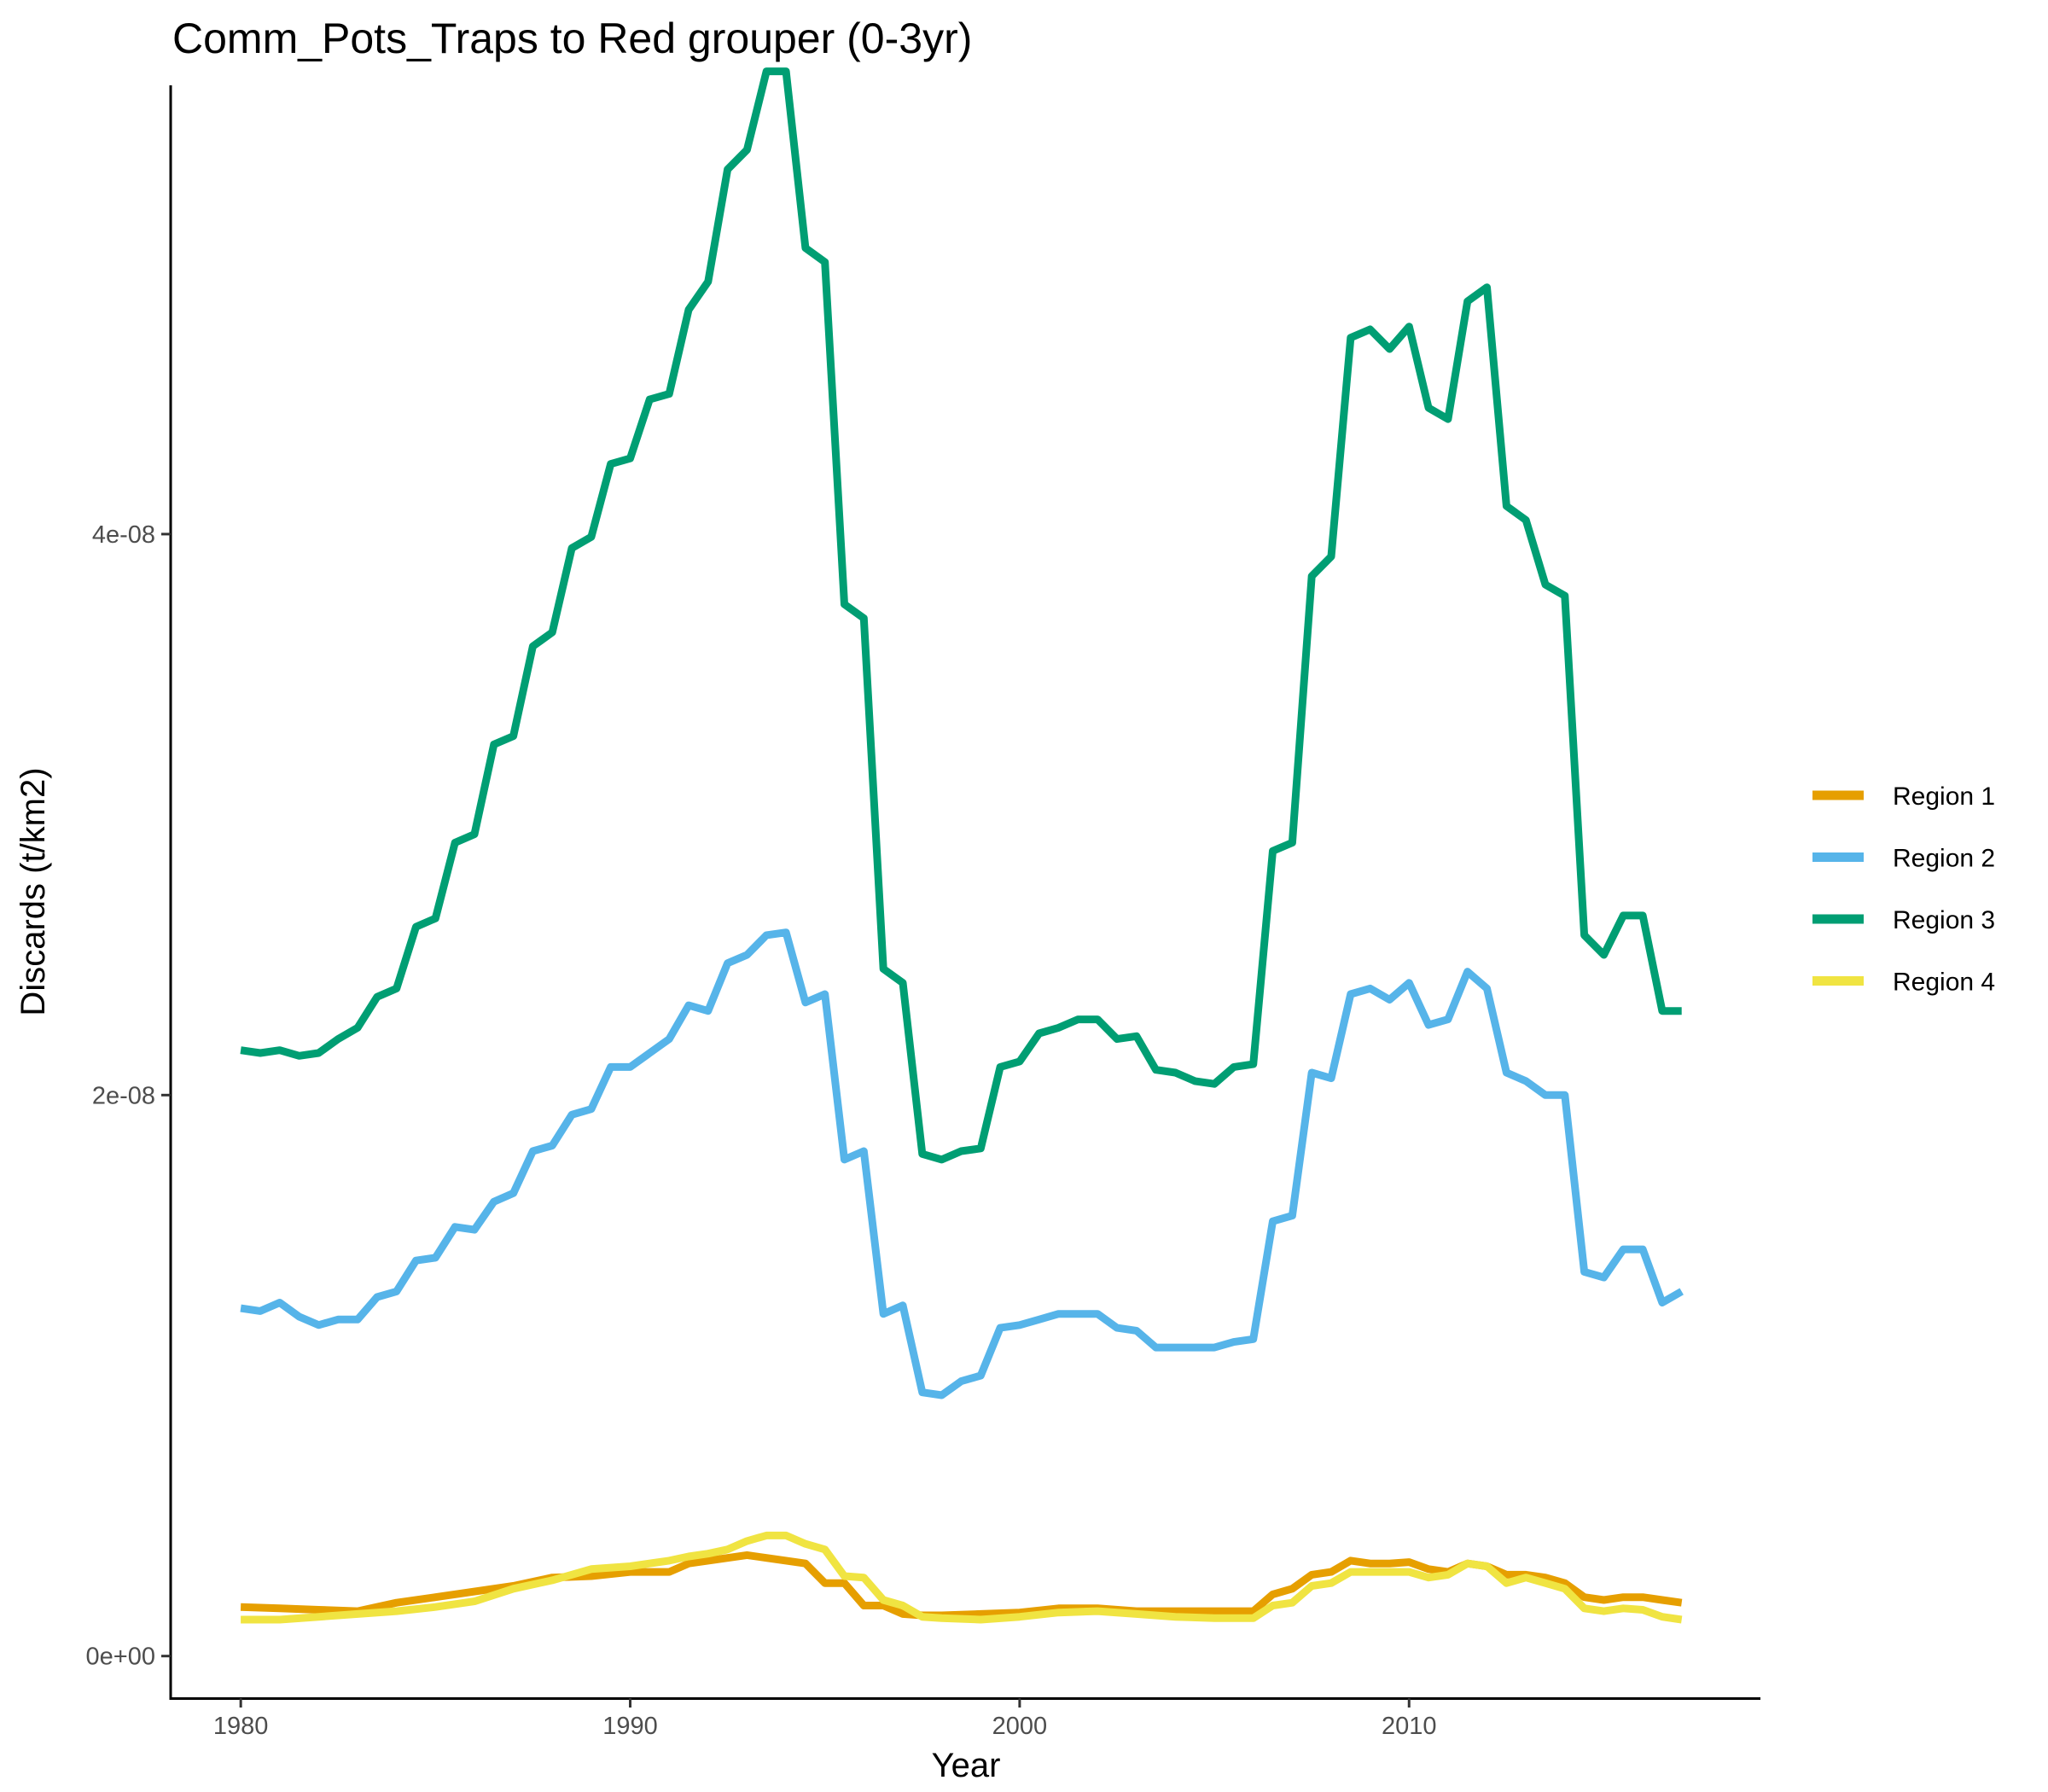  What do you see at coordinates (630, 1726) in the screenshot?
I see `x-tick-label: 1990` at bounding box center [630, 1726].